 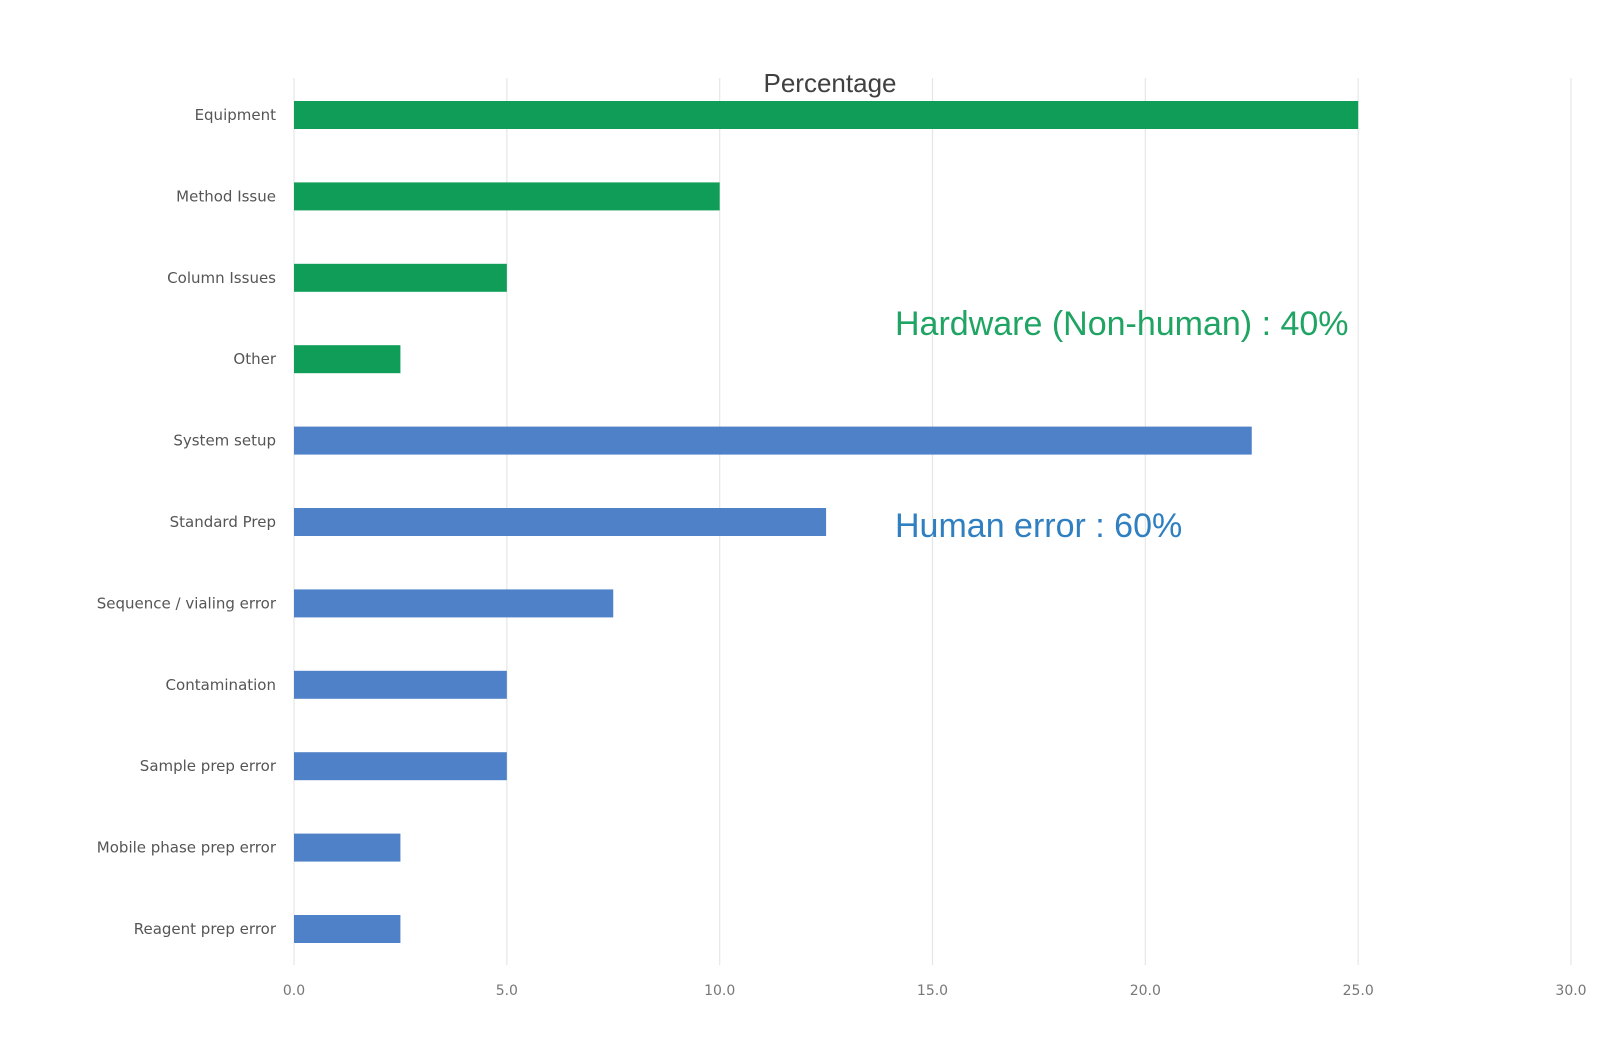 What do you see at coordinates (400, 766) in the screenshot?
I see `bar-sample-prep-error` at bounding box center [400, 766].